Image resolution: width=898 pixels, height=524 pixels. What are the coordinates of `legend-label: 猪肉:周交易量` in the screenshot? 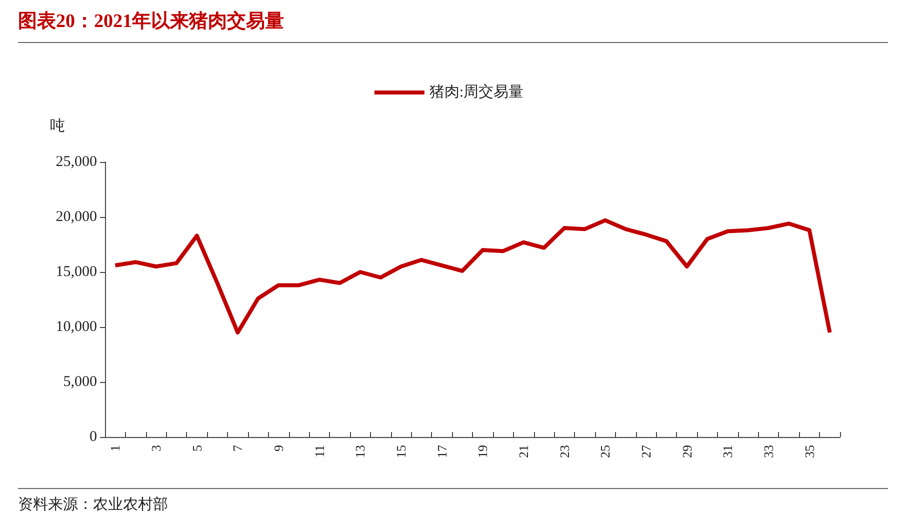 It's located at (476, 92).